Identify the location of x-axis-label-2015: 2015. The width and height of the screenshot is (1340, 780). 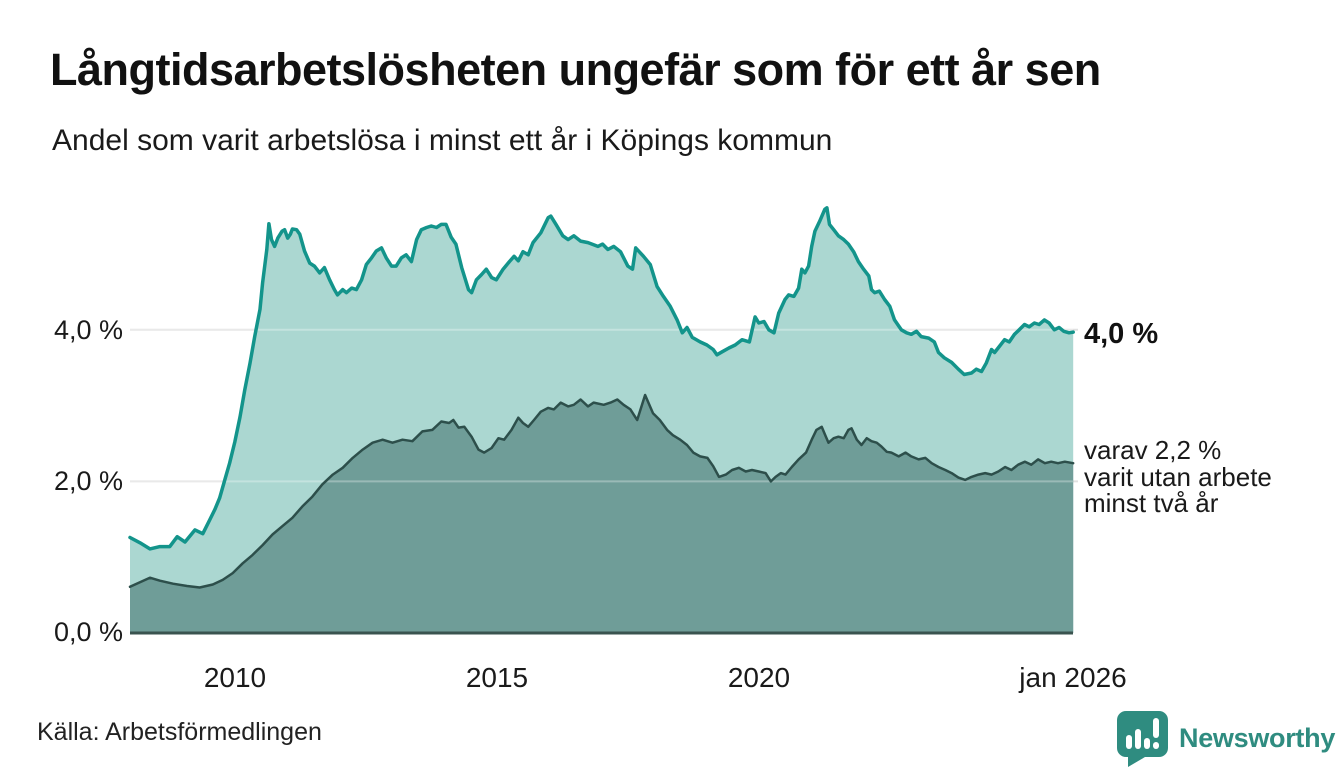
(497, 677).